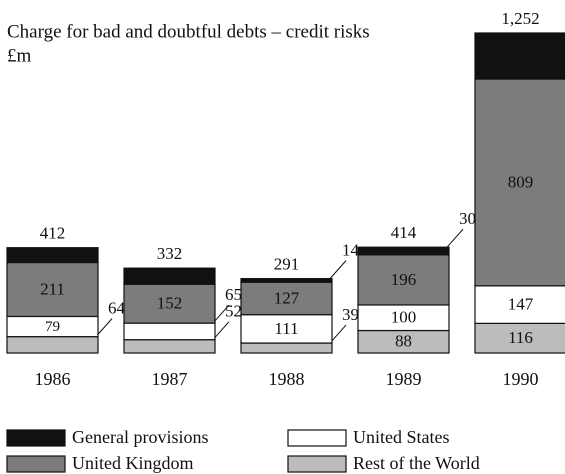  What do you see at coordinates (117, 308) in the screenshot?
I see `value-label: 64` at bounding box center [117, 308].